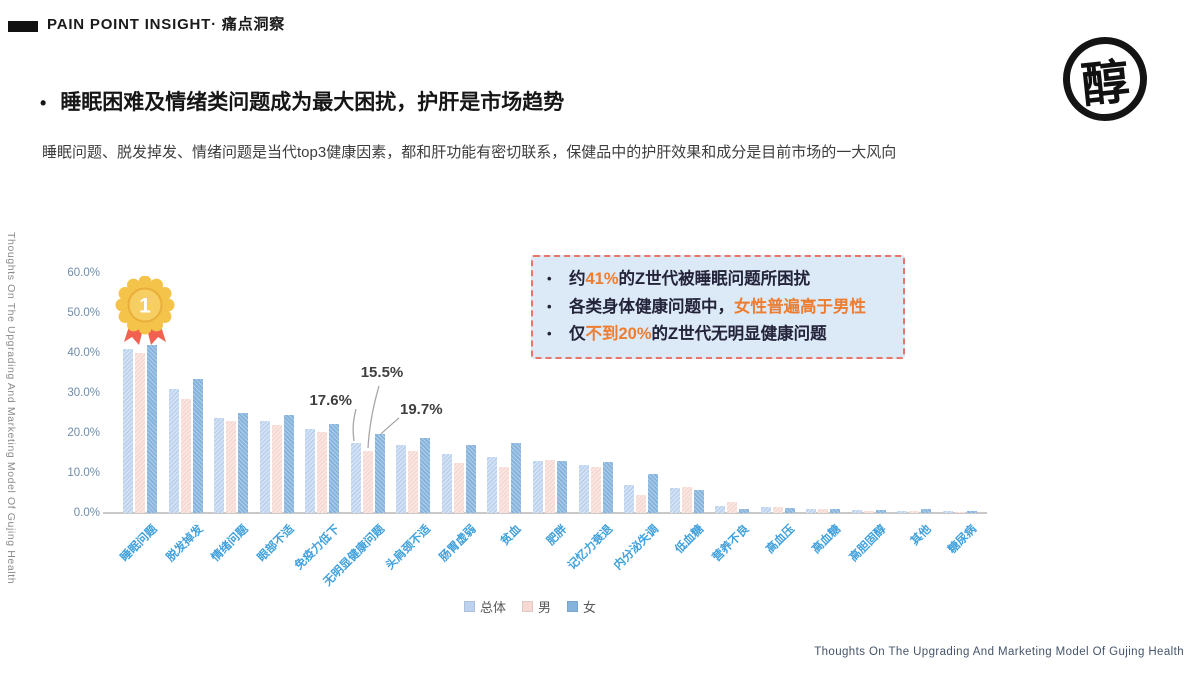 This screenshot has width=1200, height=675. I want to click on bar-男-低血糖, so click(686, 499).